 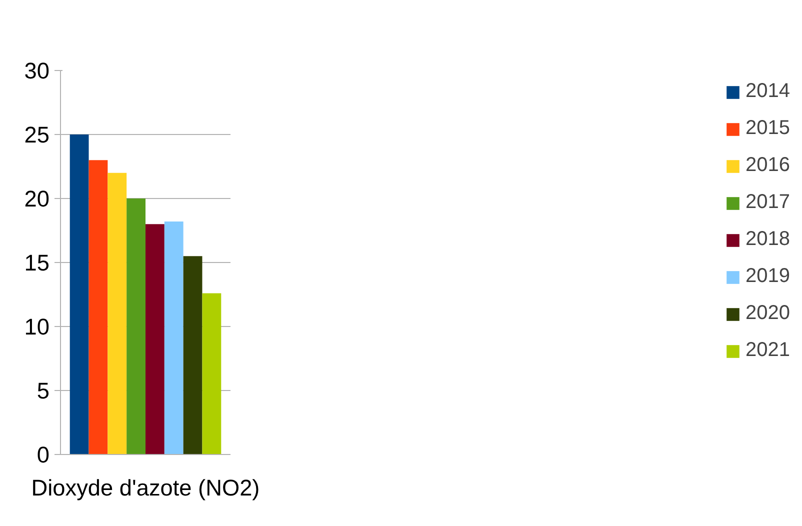 What do you see at coordinates (768, 165) in the screenshot?
I see `legend-label: 2016` at bounding box center [768, 165].